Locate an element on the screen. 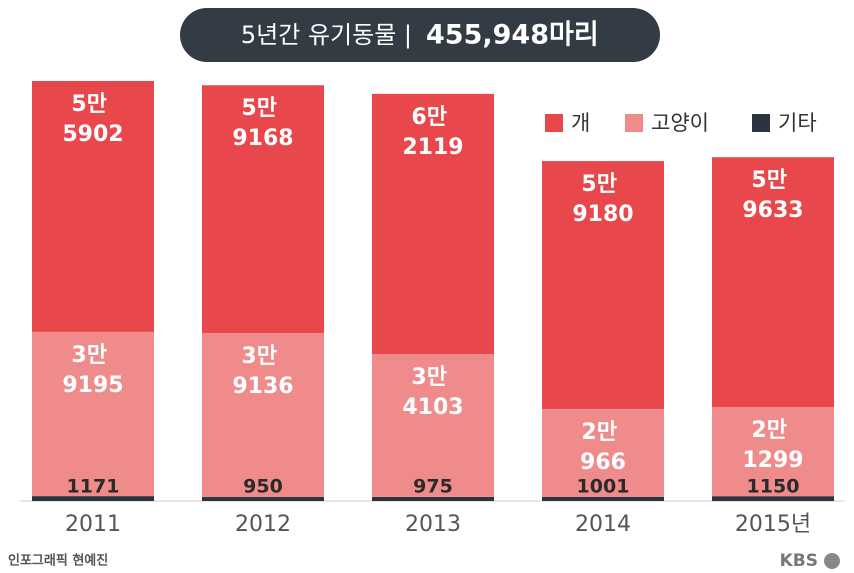 The width and height of the screenshot is (854, 573). source: KBS is located at coordinates (799, 561).